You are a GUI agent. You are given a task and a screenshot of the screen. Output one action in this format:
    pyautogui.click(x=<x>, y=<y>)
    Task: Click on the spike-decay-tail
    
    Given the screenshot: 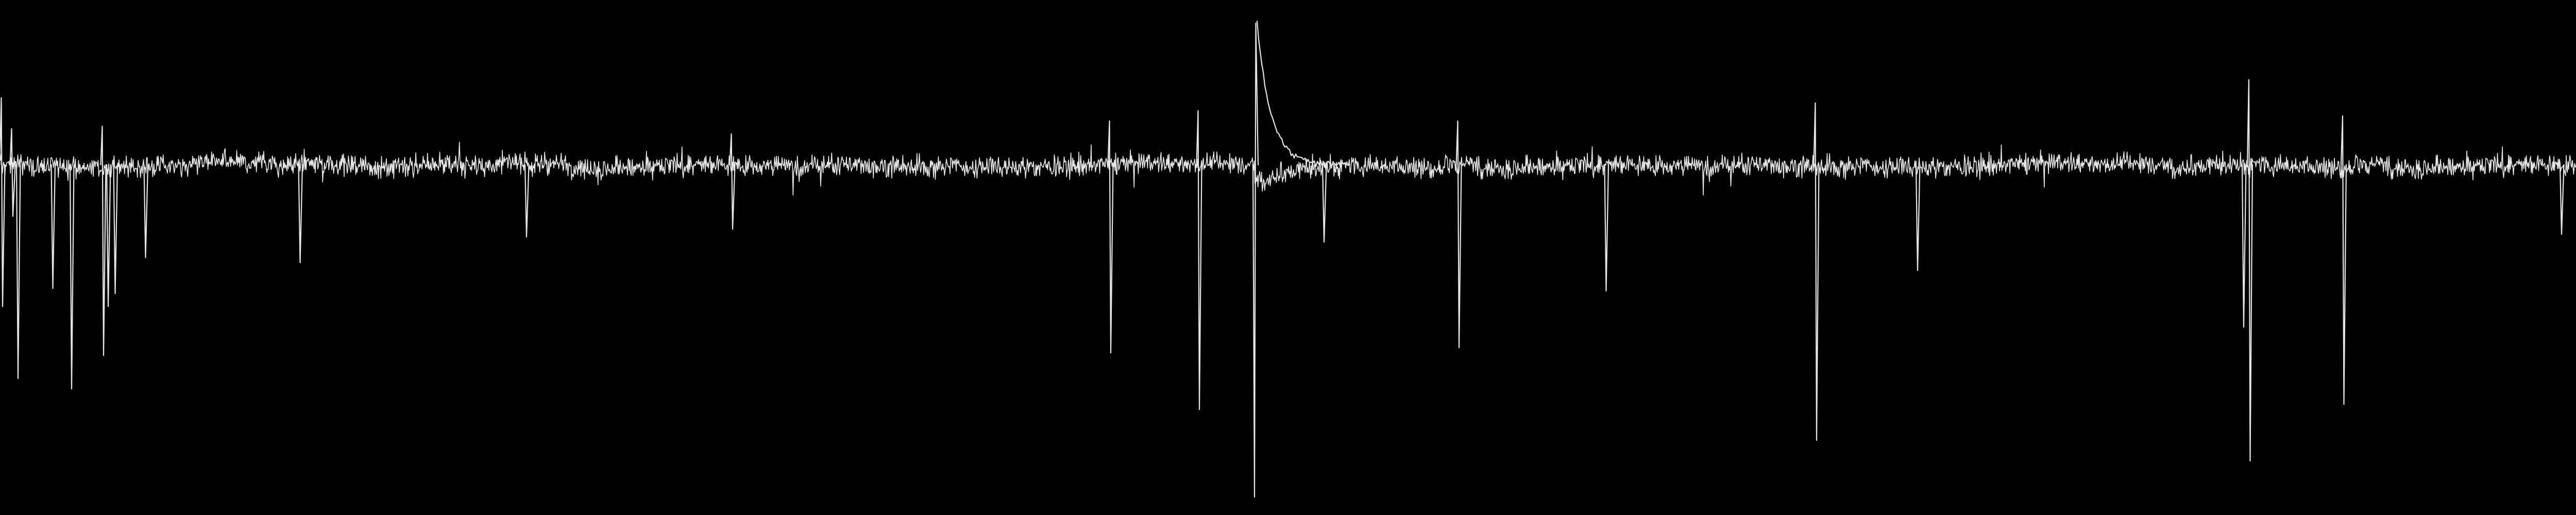 What is the action you would take?
    pyautogui.click(x=1303, y=95)
    